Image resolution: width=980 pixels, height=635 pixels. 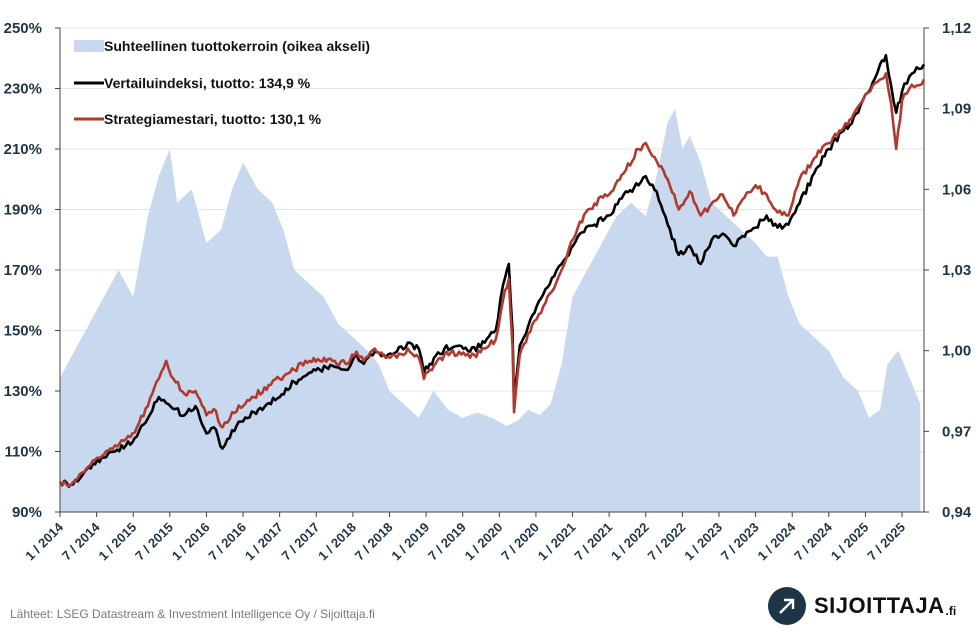 What do you see at coordinates (23, 210) in the screenshot?
I see `left-tick-label: 190%` at bounding box center [23, 210].